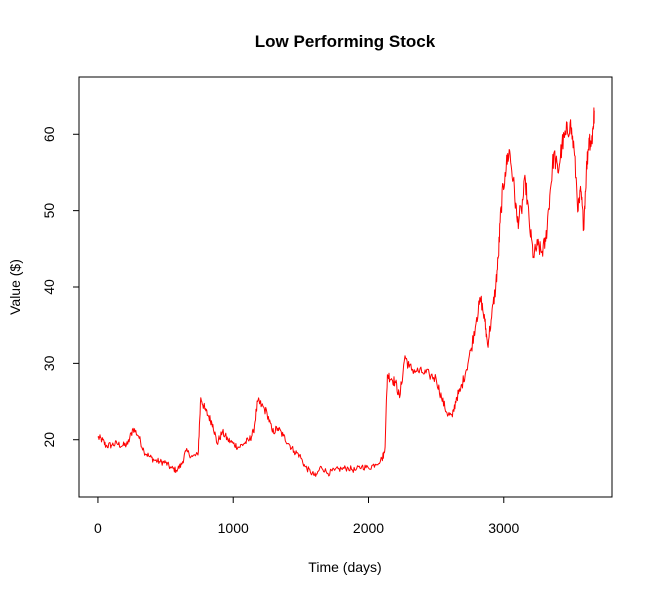 The image size is (652, 596). Describe the element at coordinates (345, 41) in the screenshot. I see `chart-title: Low Performing Stock` at that location.